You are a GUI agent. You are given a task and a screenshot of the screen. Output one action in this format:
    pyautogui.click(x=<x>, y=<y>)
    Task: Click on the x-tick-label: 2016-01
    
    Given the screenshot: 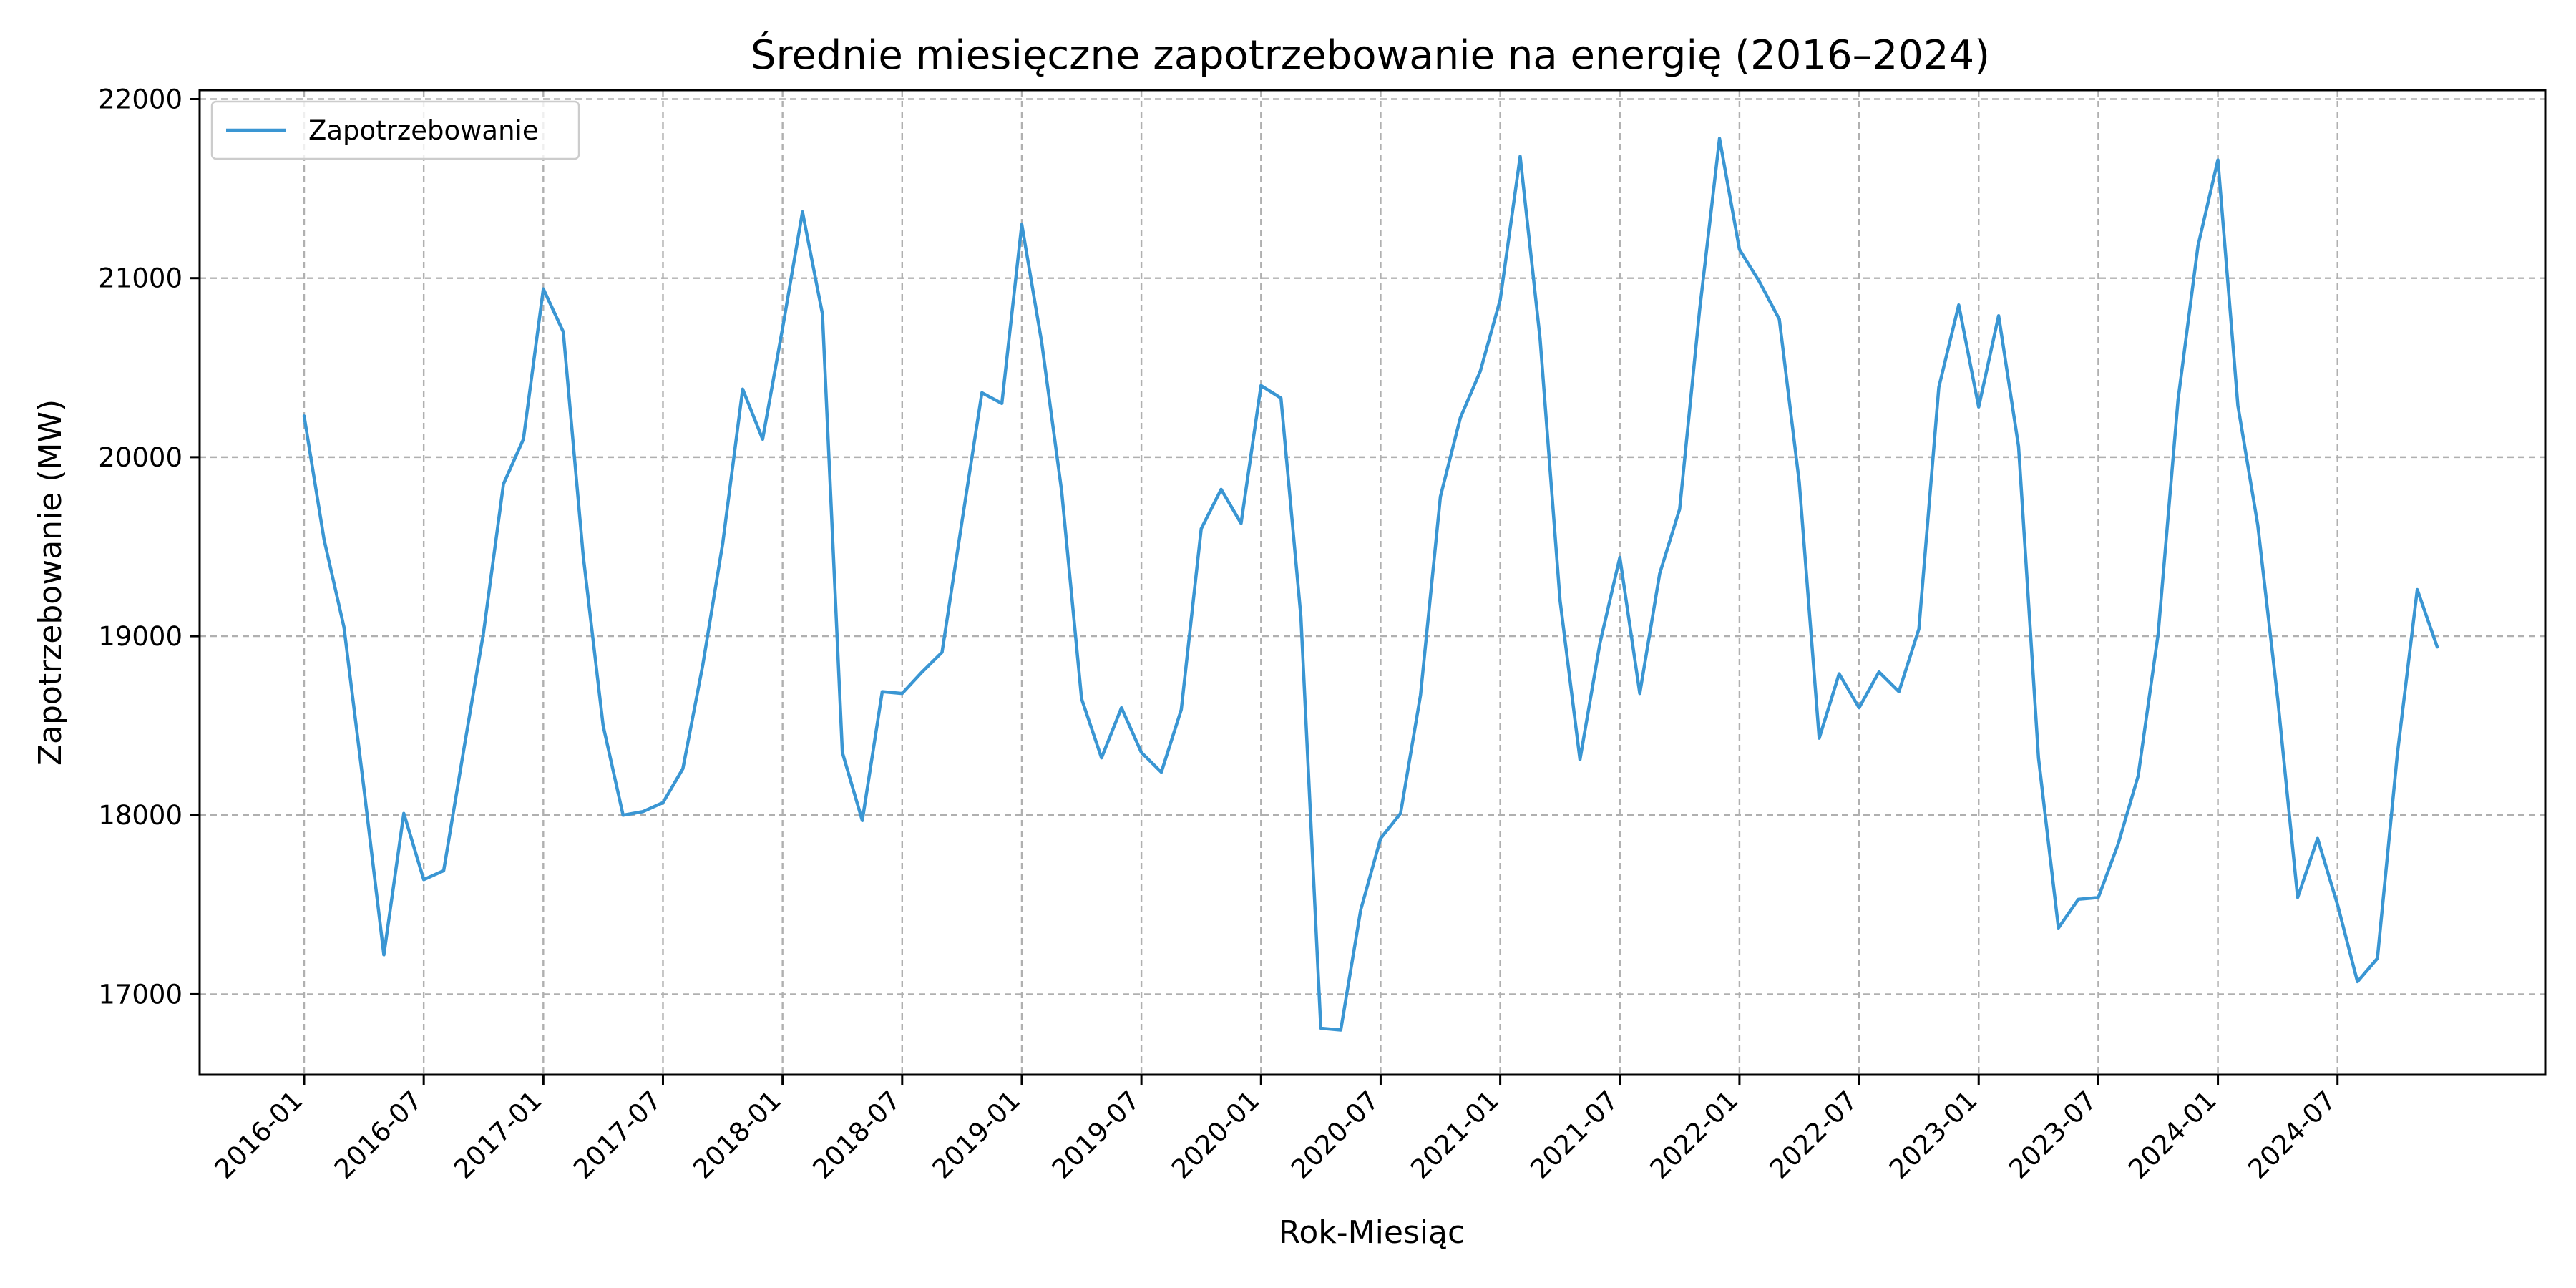 What is the action you would take?
    pyautogui.click(x=259, y=1135)
    